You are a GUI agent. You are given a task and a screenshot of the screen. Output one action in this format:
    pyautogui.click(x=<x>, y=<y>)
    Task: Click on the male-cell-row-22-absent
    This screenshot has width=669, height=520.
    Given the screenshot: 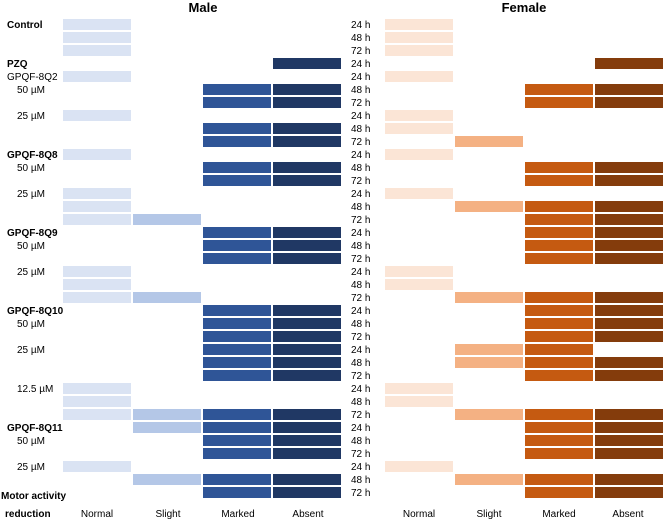 What is the action you would take?
    pyautogui.click(x=307, y=310)
    